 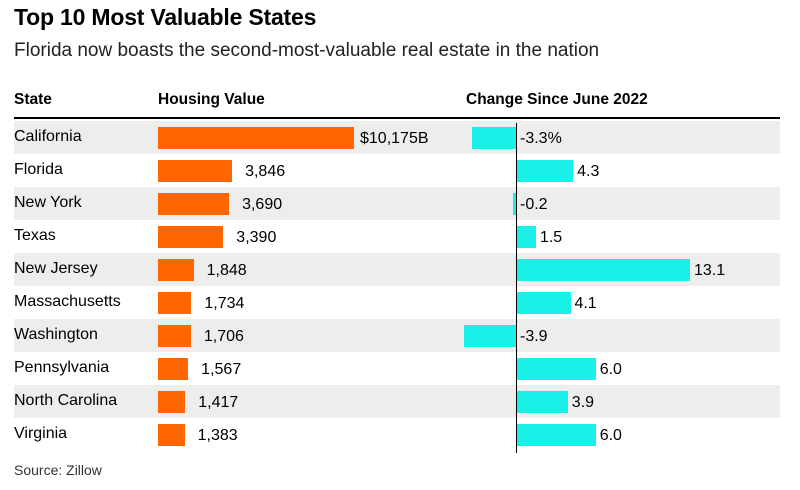 What do you see at coordinates (265, 171) in the screenshot?
I see `housing-value-label: 3,846` at bounding box center [265, 171].